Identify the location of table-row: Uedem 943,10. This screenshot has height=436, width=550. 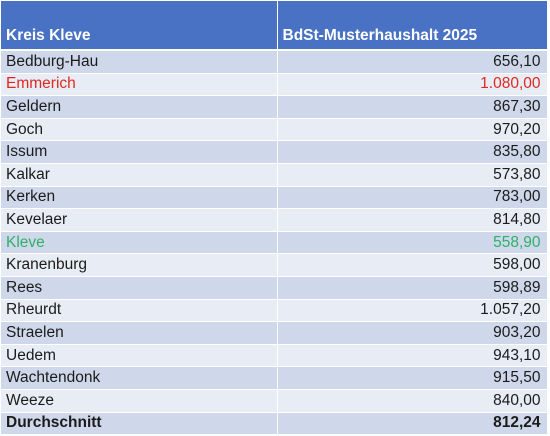
(274, 356).